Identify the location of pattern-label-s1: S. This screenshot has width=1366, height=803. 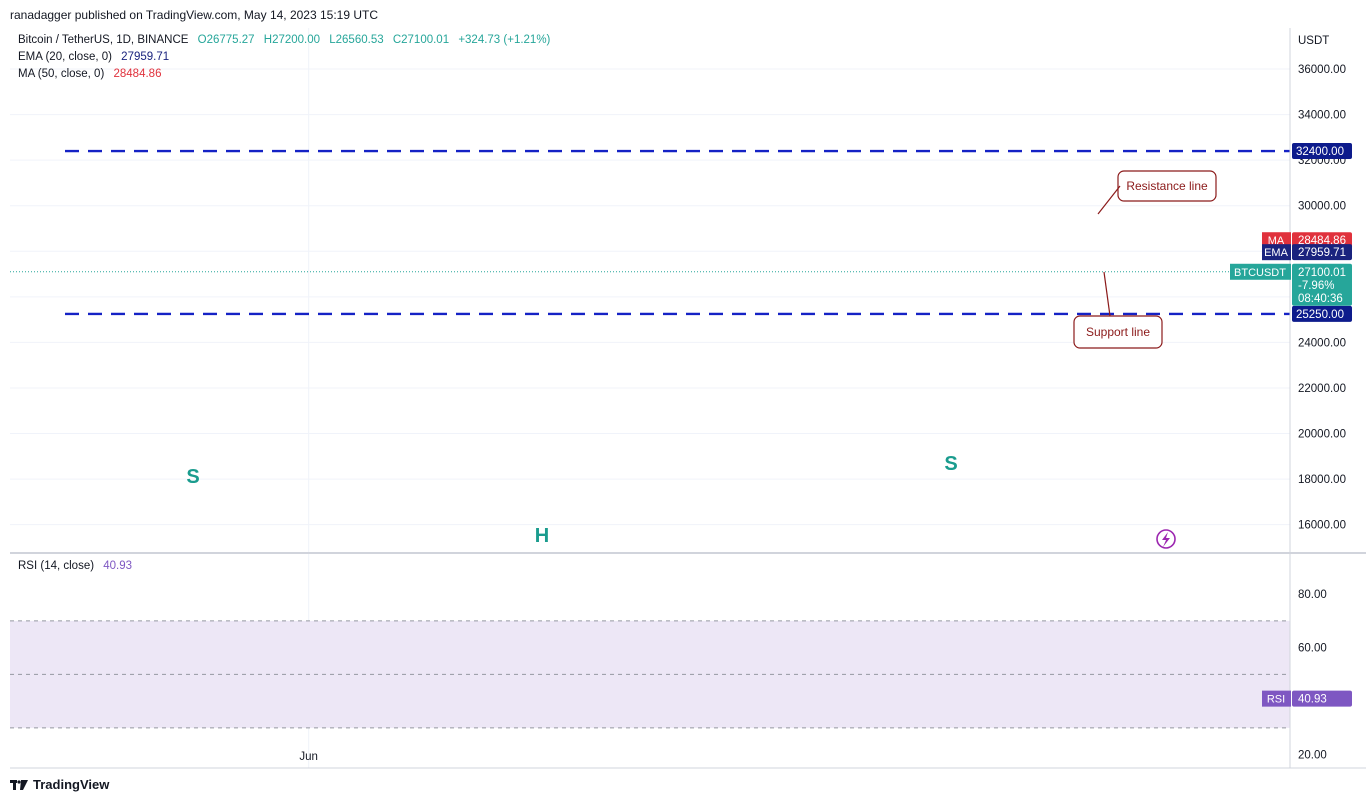
(192, 477).